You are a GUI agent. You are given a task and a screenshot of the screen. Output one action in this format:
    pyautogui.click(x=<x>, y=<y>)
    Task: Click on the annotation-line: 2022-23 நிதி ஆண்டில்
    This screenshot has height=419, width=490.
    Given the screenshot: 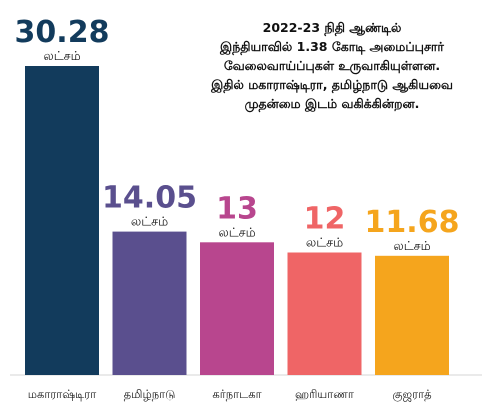 What is the action you would take?
    pyautogui.click(x=332, y=27)
    